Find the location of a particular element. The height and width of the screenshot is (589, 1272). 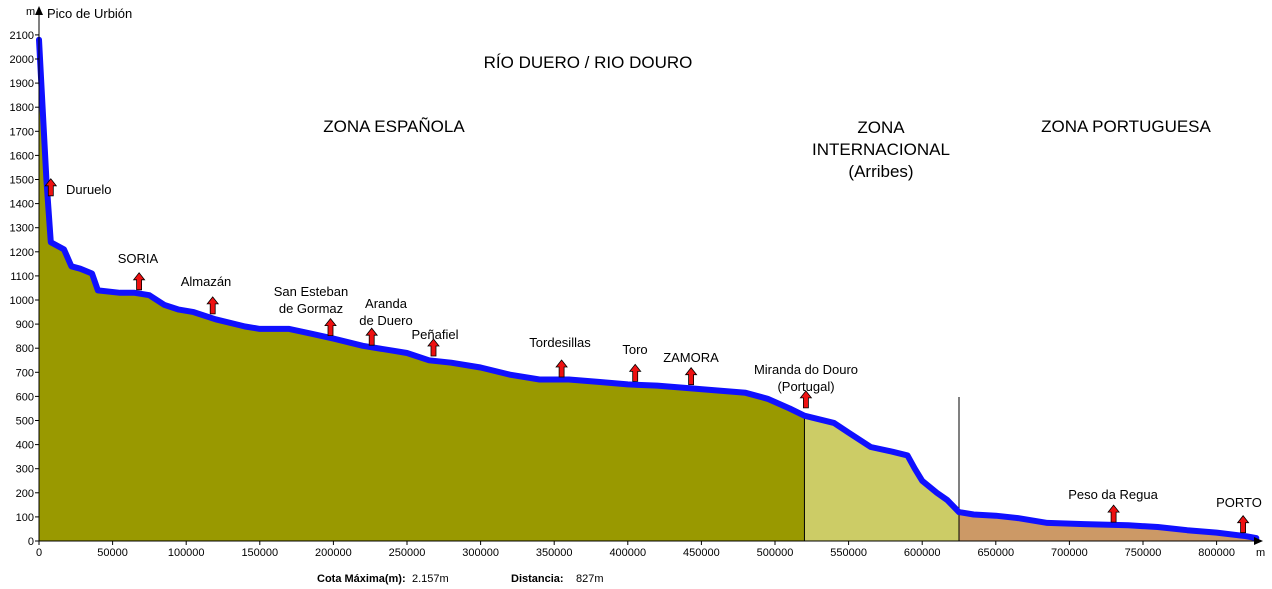

city-label-miranda-2: (Portugal) is located at coordinates (805, 386).